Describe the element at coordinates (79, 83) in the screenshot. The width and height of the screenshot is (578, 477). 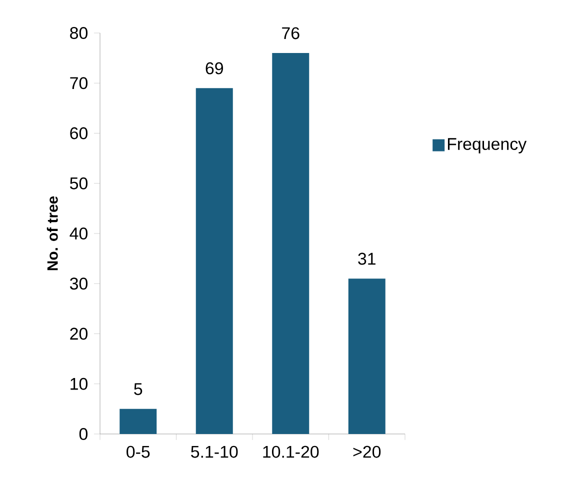
I see `y-tick-label: 70` at that location.